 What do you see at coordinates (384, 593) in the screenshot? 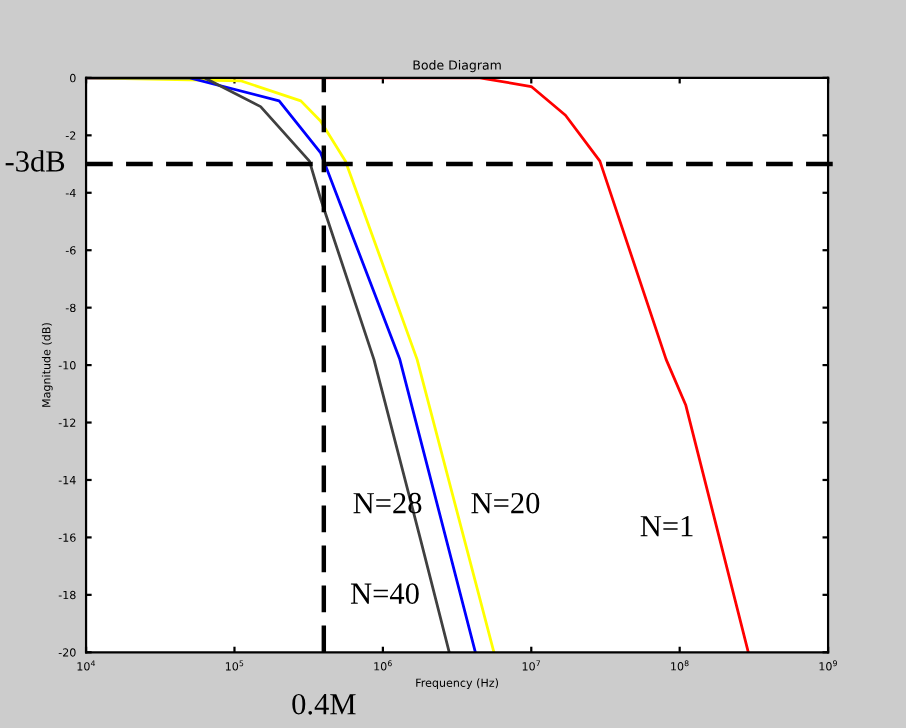
I see `series-label: N=40` at bounding box center [384, 593].